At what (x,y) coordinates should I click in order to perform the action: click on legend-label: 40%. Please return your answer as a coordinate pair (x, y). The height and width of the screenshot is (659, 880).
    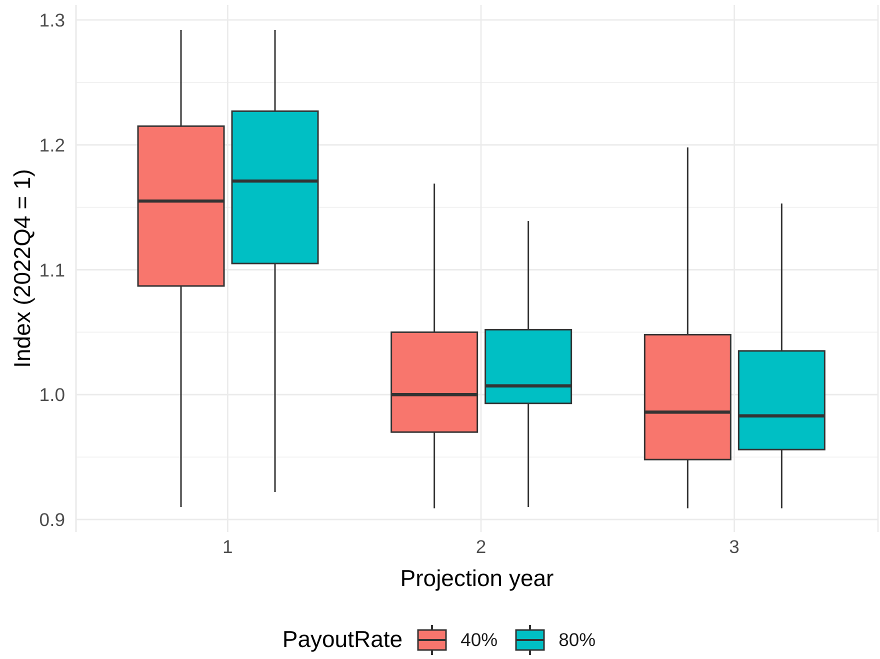
    Looking at the image, I should click on (479, 639).